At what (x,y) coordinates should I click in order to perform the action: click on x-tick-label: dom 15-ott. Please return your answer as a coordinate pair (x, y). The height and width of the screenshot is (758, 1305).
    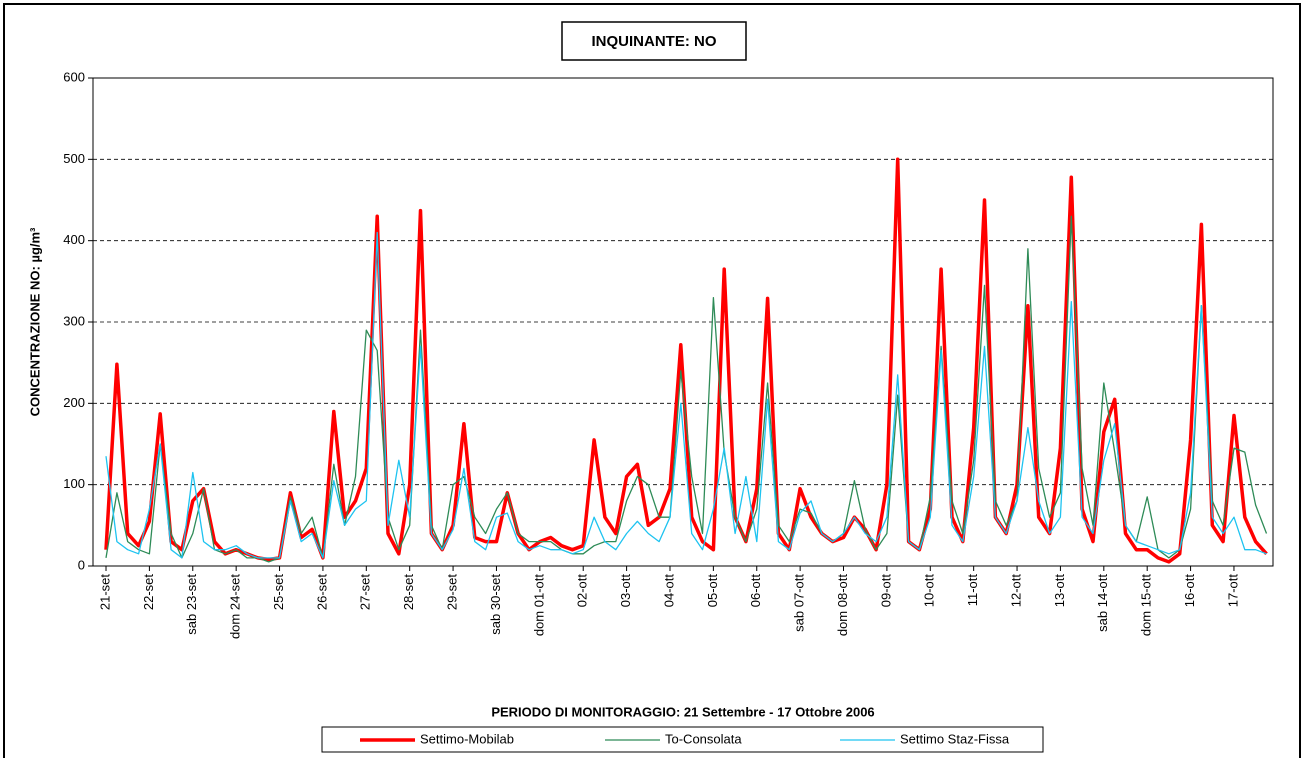
    Looking at the image, I should click on (1146, 605).